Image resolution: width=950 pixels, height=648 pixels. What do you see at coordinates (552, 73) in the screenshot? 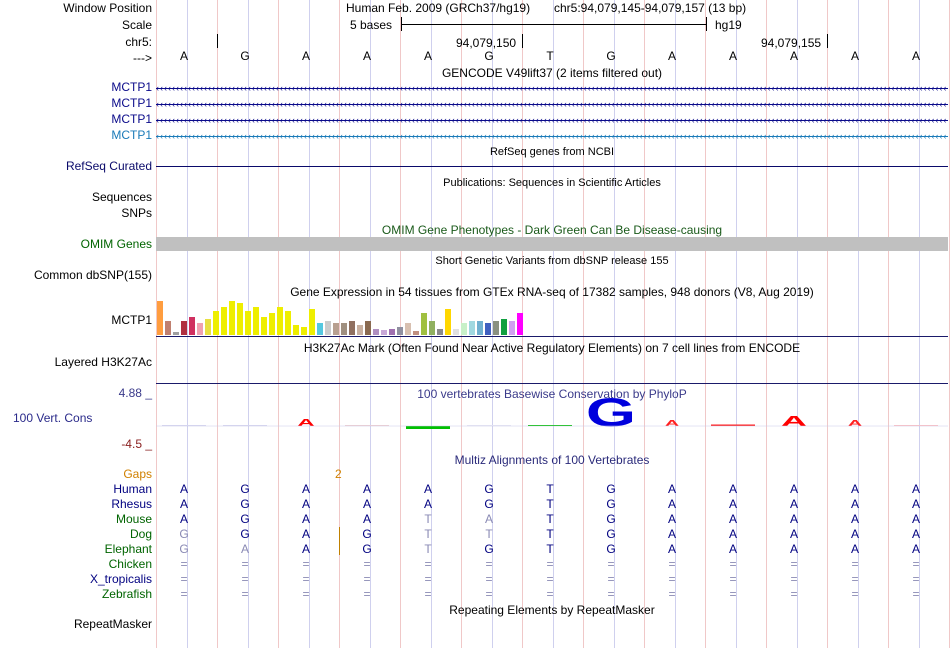
I see `gencode-track-title: GENCODE V49lift37 (2 items filtered out)` at bounding box center [552, 73].